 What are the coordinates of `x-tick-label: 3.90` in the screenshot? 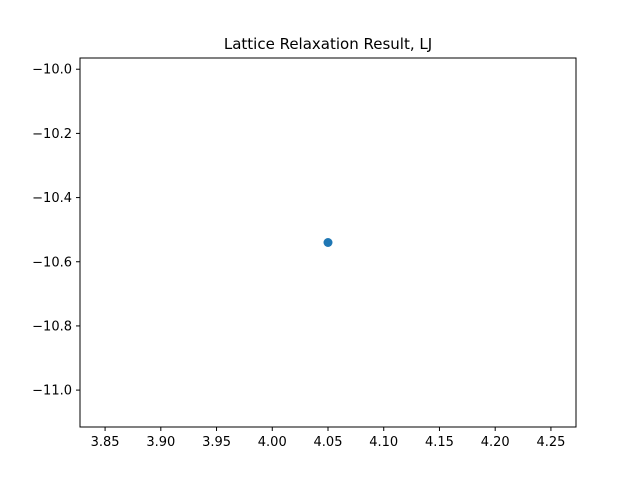 It's located at (160, 442).